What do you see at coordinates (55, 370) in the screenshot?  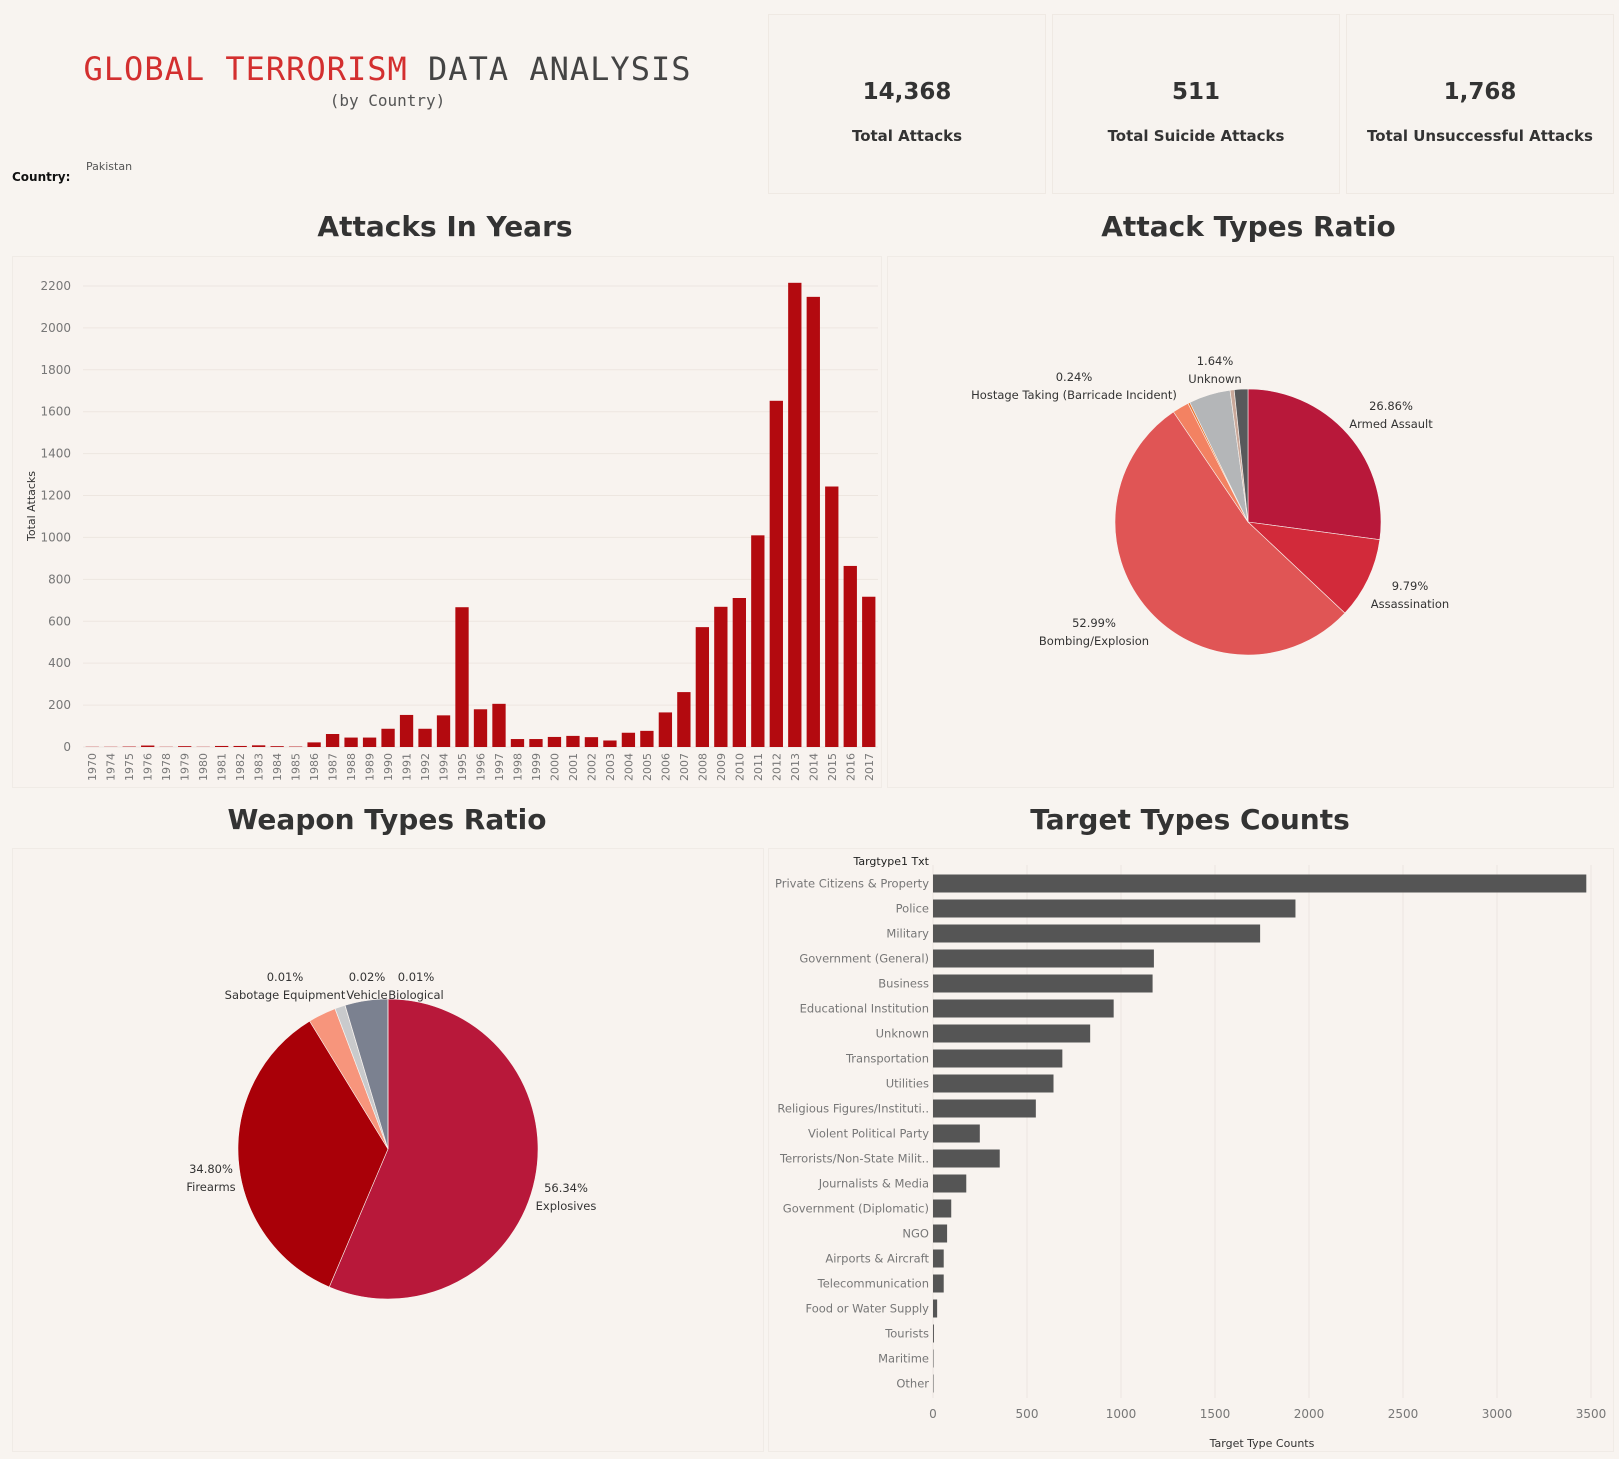 I see `y-tick-label: 1800` at bounding box center [55, 370].